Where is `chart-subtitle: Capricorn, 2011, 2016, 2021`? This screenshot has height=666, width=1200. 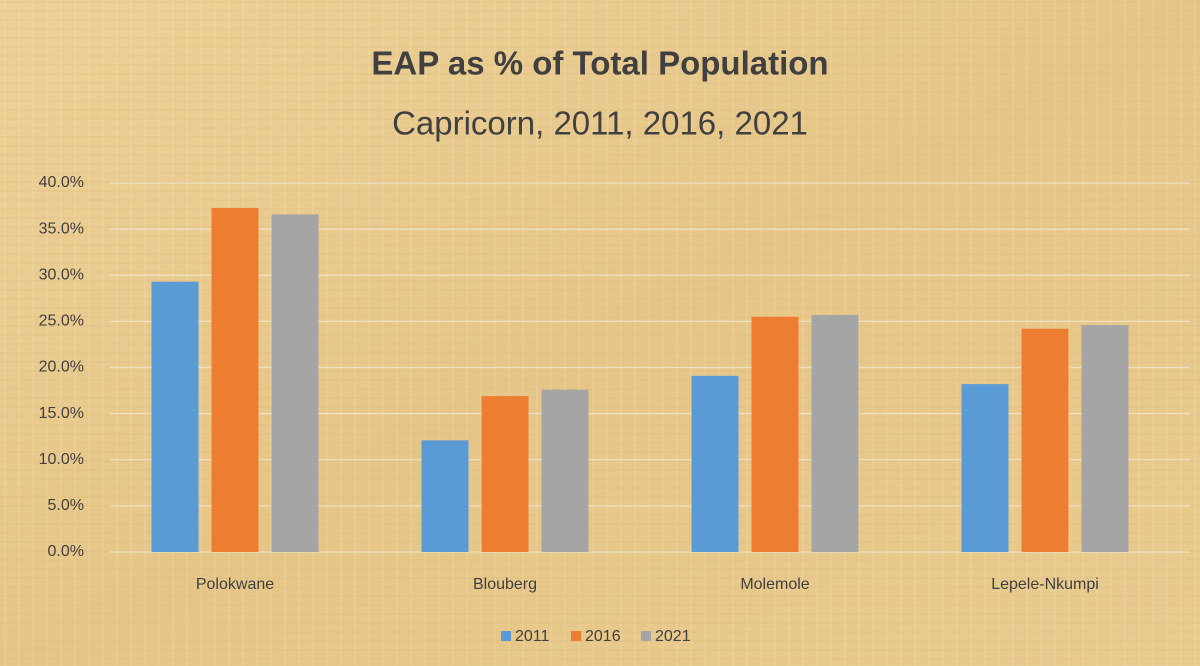 chart-subtitle: Capricorn, 2011, 2016, 2021 is located at coordinates (600, 123).